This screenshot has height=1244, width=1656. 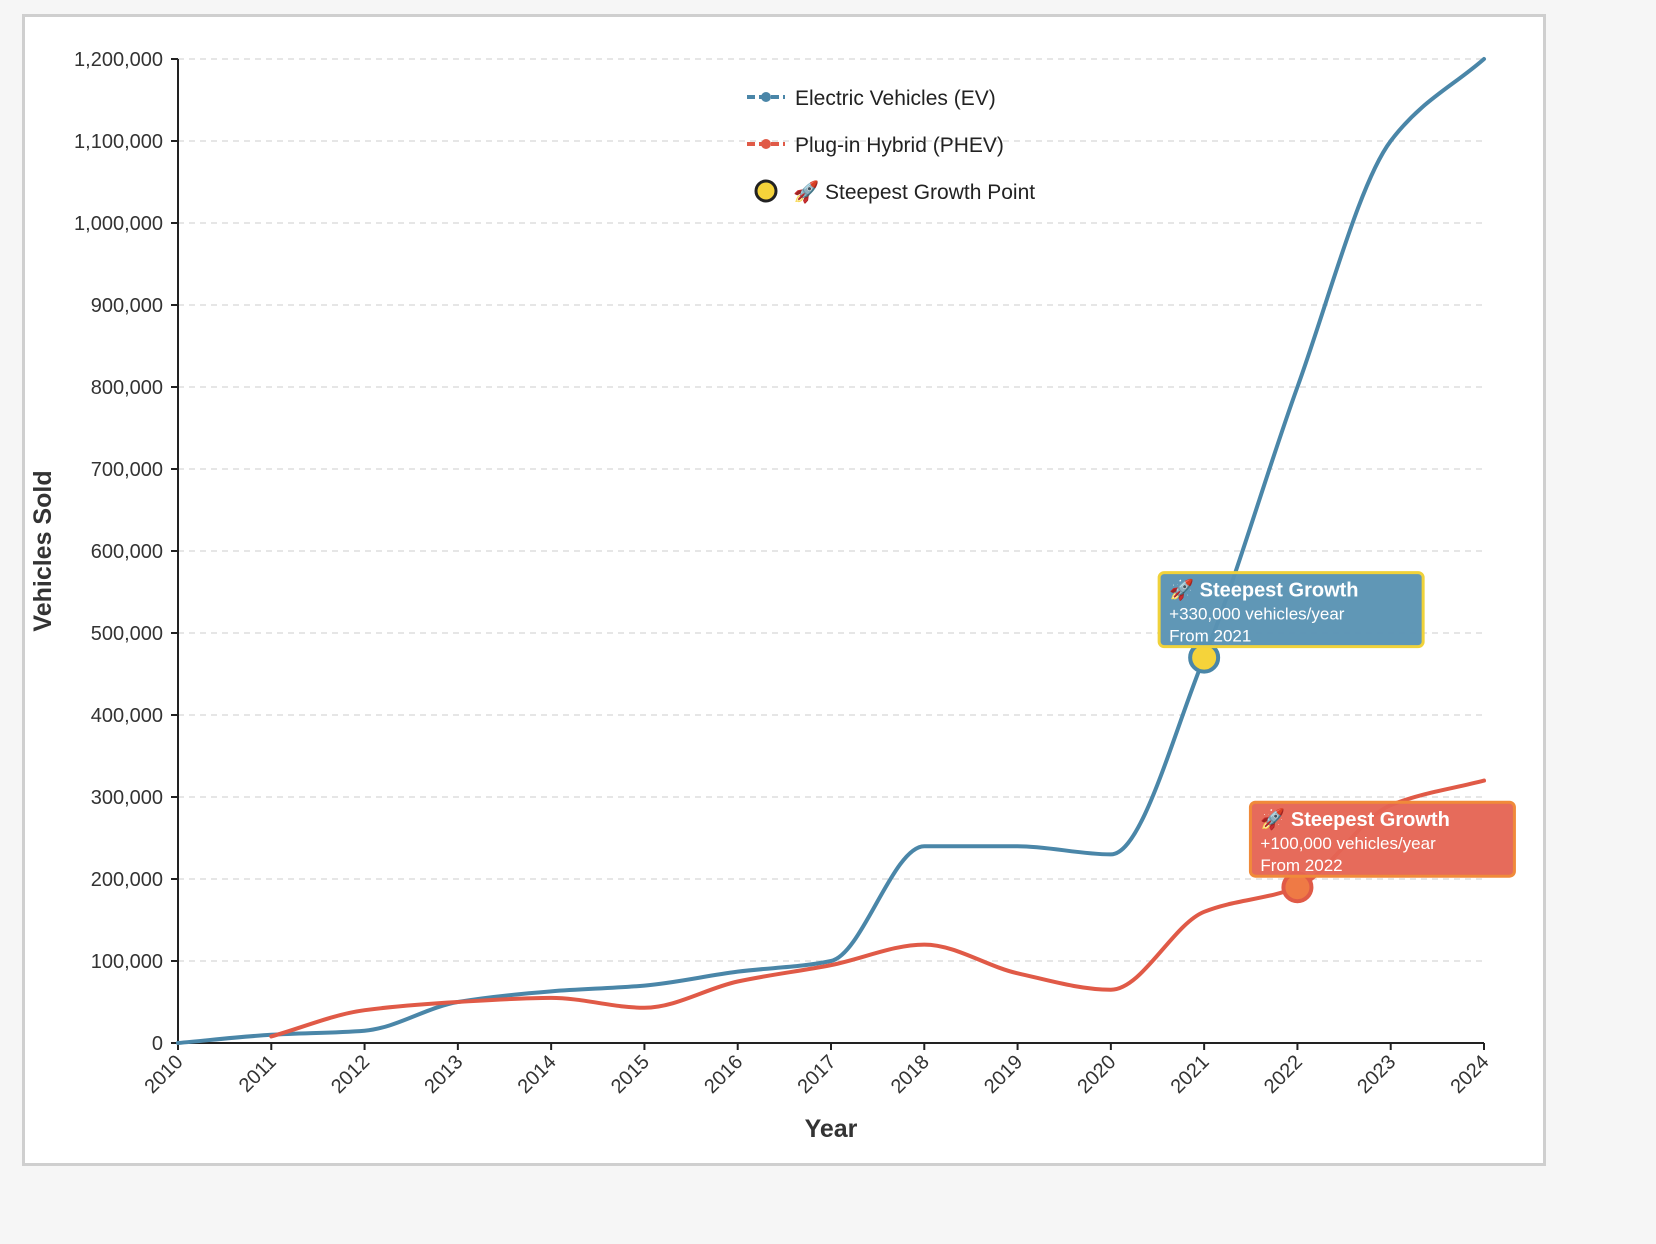 I want to click on x-tick-label: 2013, so click(x=443, y=1074).